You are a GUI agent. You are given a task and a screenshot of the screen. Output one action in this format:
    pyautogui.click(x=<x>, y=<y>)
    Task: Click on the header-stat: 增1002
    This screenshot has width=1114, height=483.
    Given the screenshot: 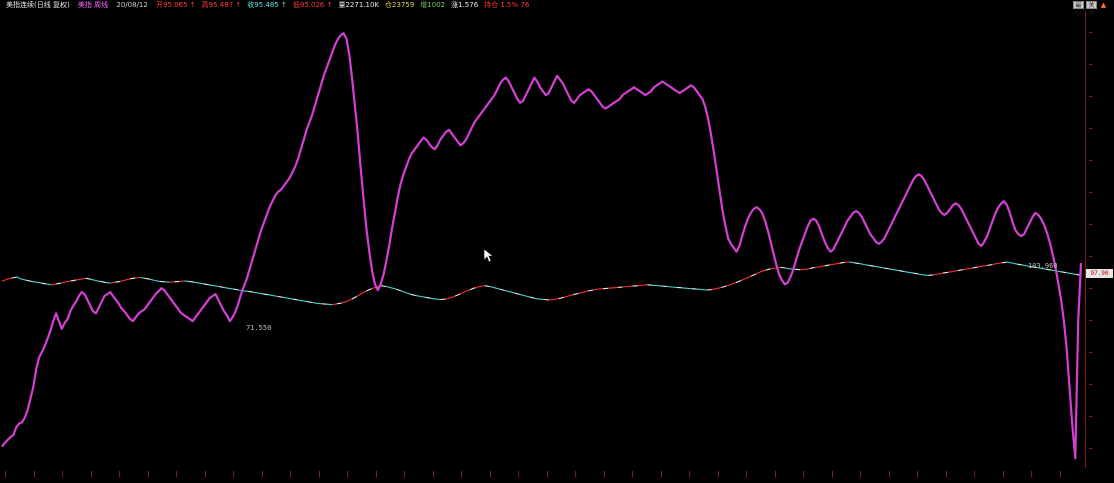 What is the action you would take?
    pyautogui.click(x=433, y=5)
    